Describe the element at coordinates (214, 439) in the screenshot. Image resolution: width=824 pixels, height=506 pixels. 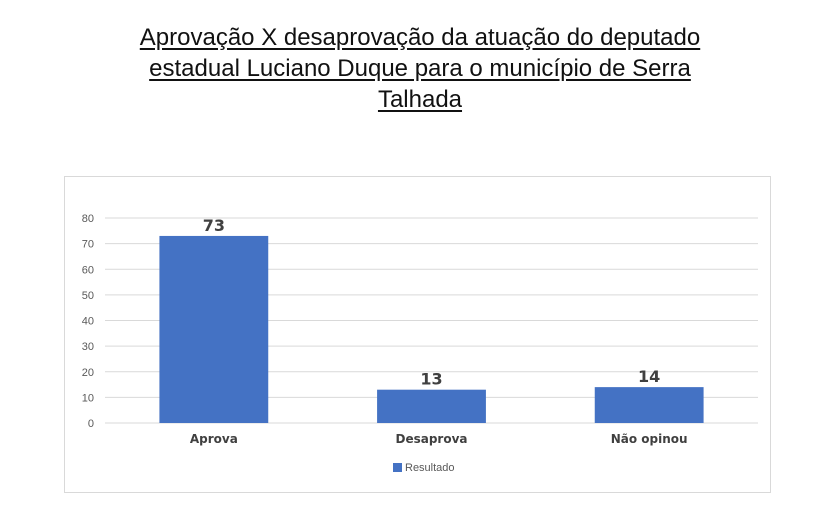
I see `x-tick-label: Aprova` at that location.